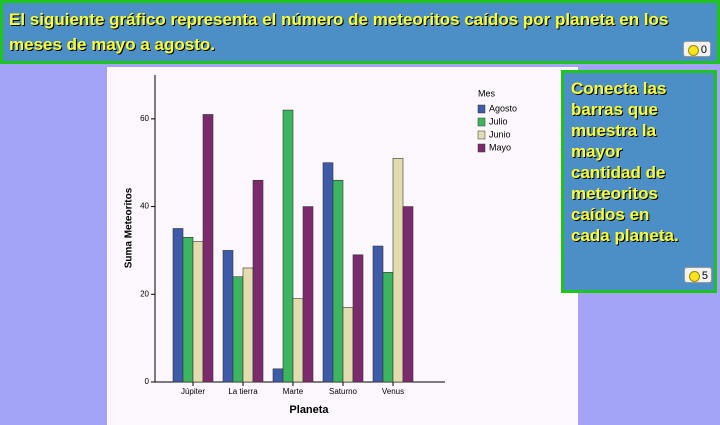 The width and height of the screenshot is (720, 425). What do you see at coordinates (147, 381) in the screenshot?
I see `y-tick-label: 0` at bounding box center [147, 381].